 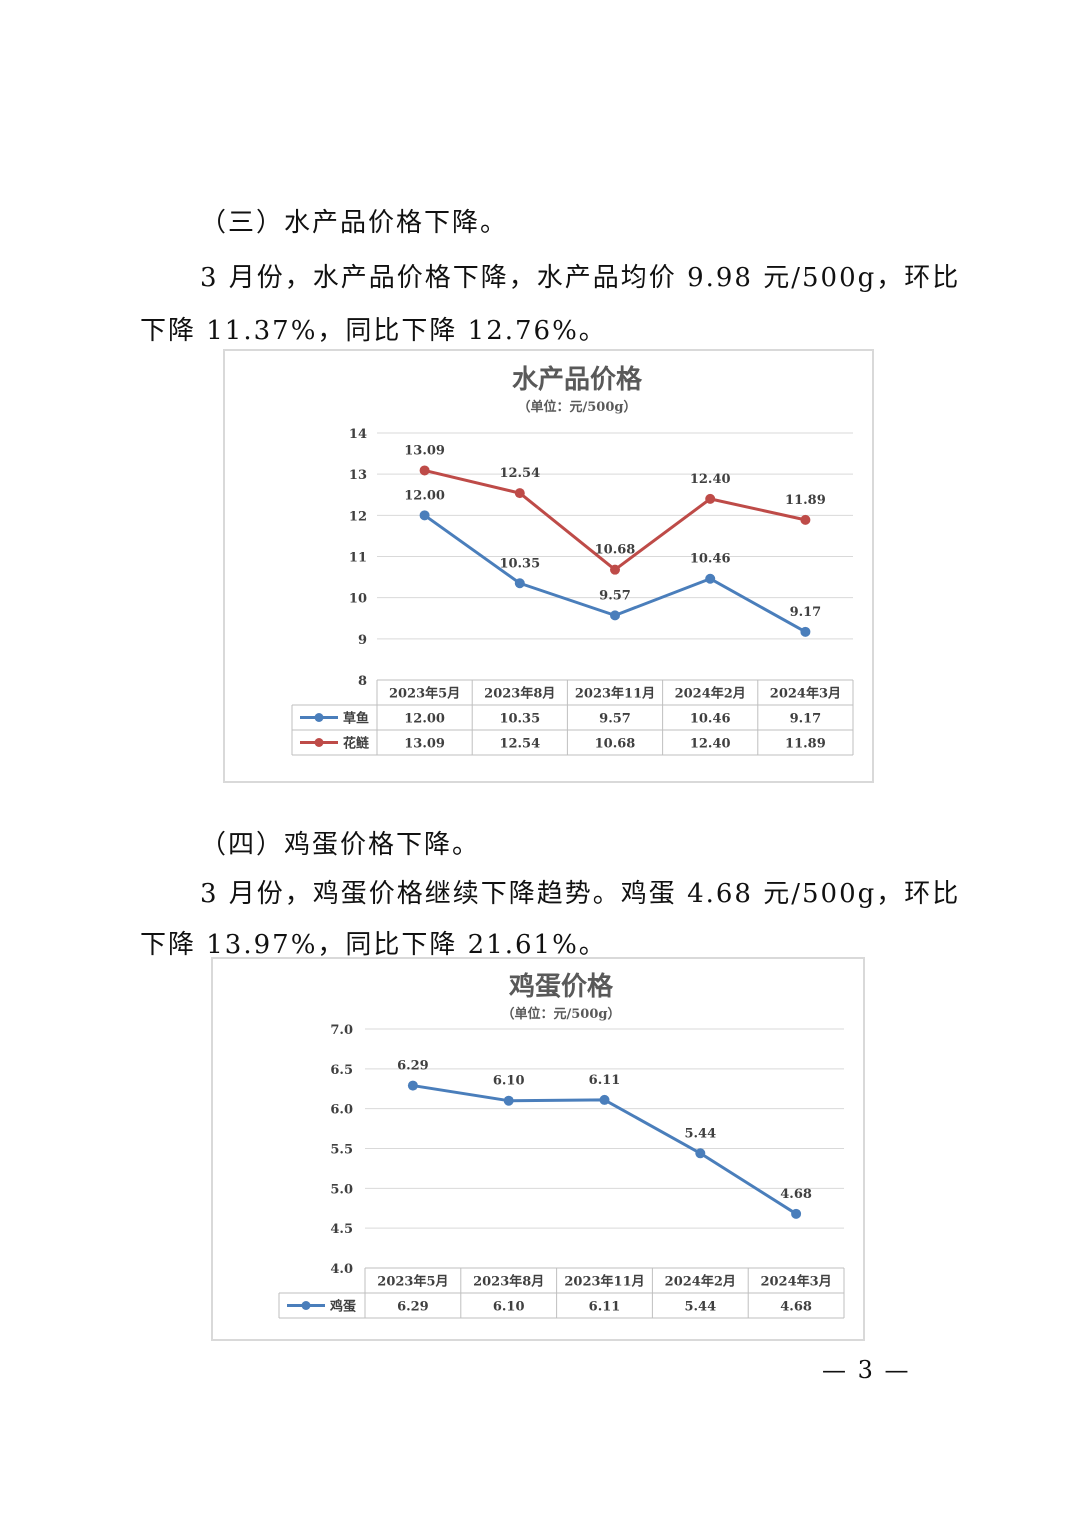 I want to click on data-label: 6.29, so click(x=413, y=1066).